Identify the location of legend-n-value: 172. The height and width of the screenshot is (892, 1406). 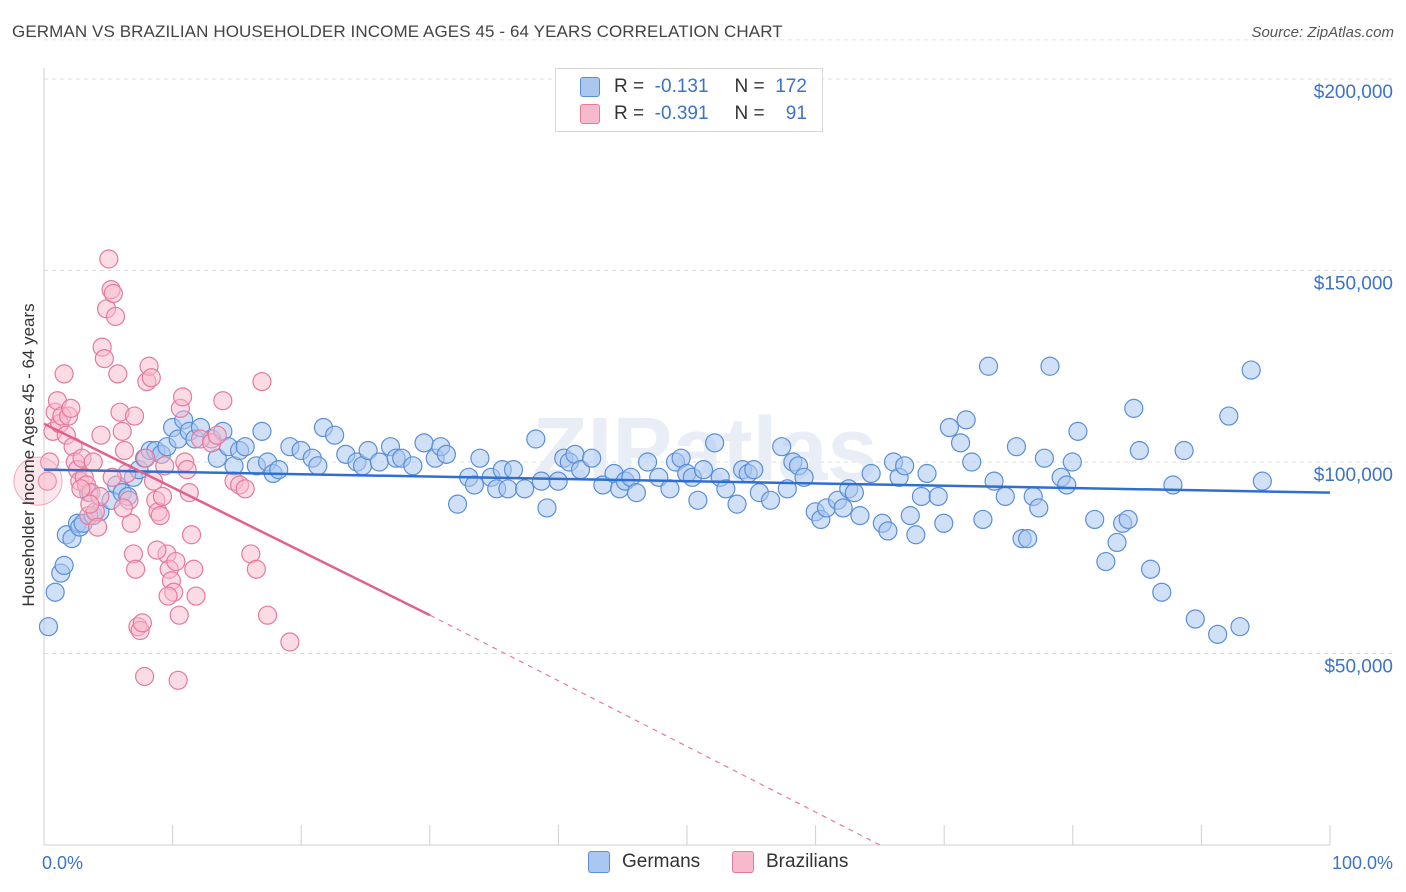
(791, 86).